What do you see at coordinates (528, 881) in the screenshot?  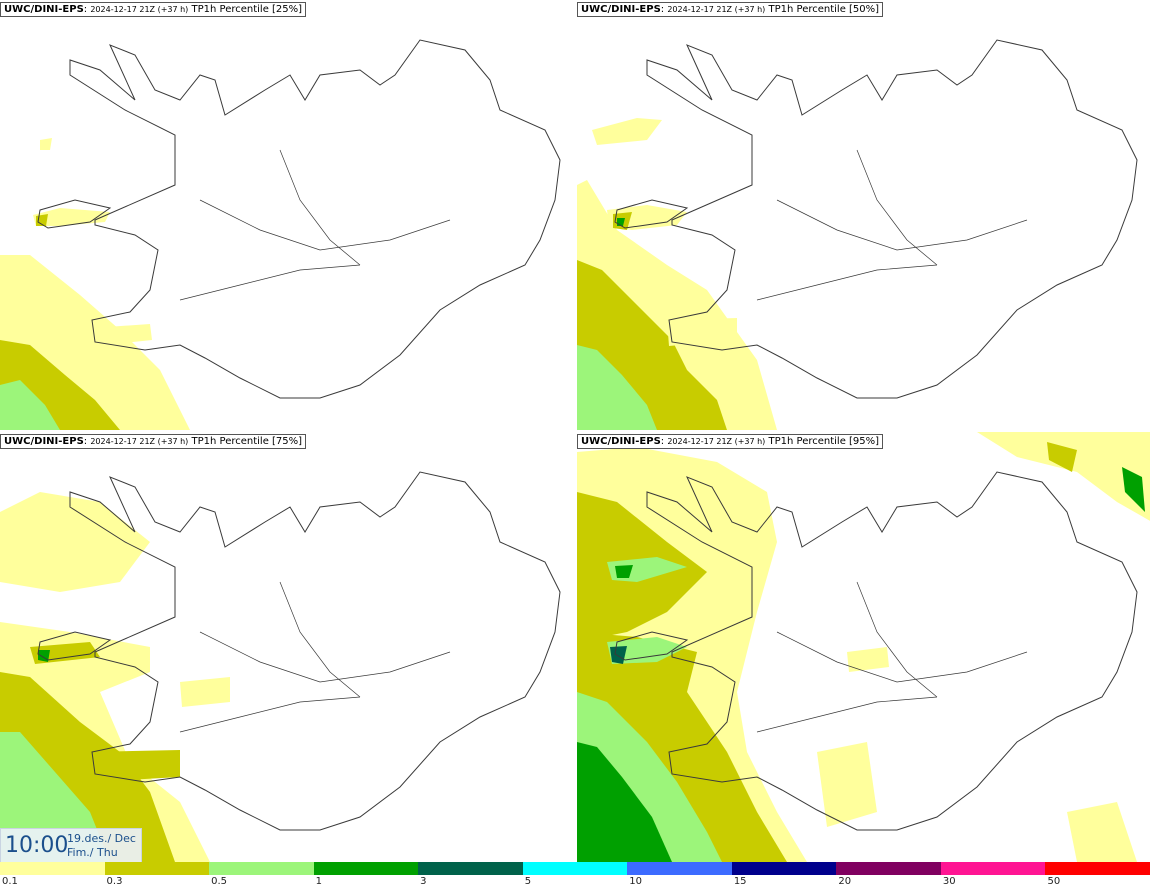 I see `legend-tick-label: 5` at bounding box center [528, 881].